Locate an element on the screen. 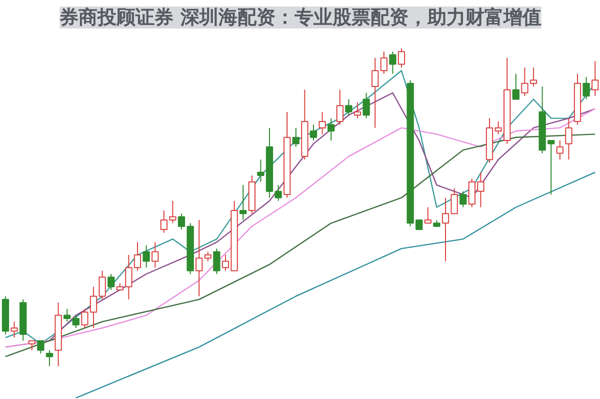 Image resolution: width=600 pixels, height=399 pixels. chart-title: 券商投顾证券 深圳海配资：专业股票配资，助力财富增值 is located at coordinates (300, 17).